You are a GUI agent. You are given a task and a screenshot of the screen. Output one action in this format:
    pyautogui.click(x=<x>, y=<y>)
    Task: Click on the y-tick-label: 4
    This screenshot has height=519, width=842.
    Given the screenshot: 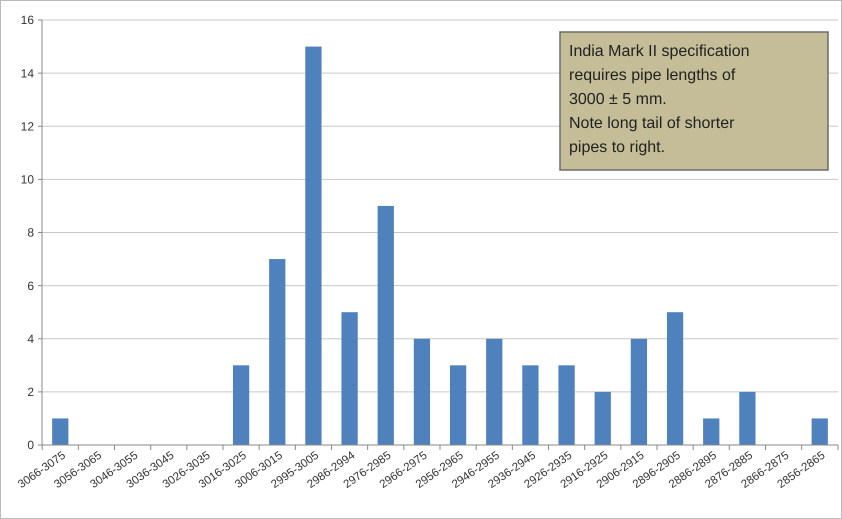 What is the action you would take?
    pyautogui.click(x=30, y=339)
    